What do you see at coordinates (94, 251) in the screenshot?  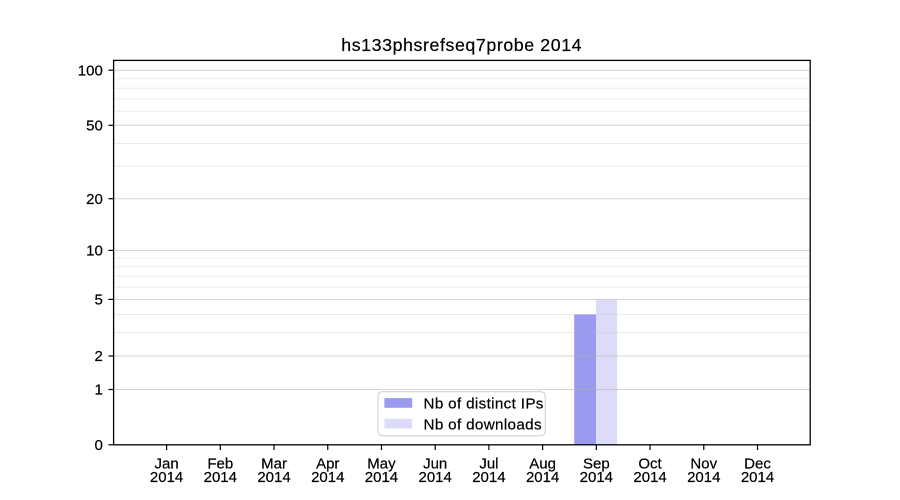 I see `svg-text: 10` at bounding box center [94, 251].